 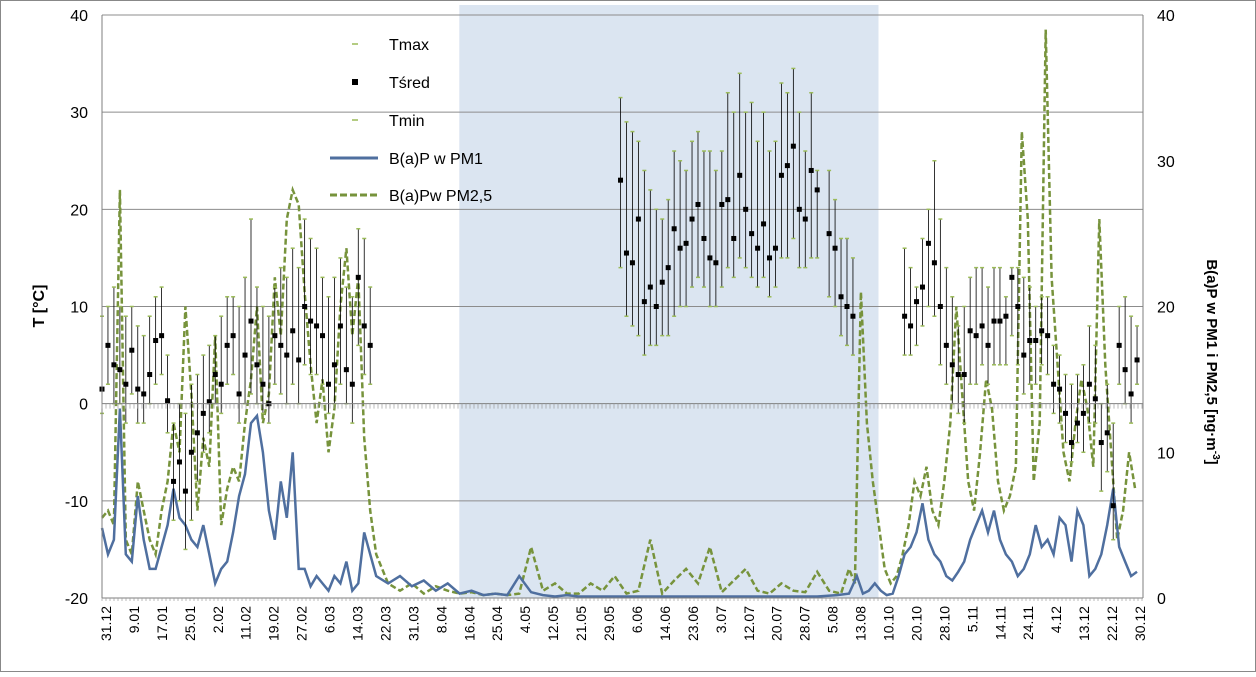 What do you see at coordinates (777, 623) in the screenshot?
I see `x-tick-label: 20.07` at bounding box center [777, 623].